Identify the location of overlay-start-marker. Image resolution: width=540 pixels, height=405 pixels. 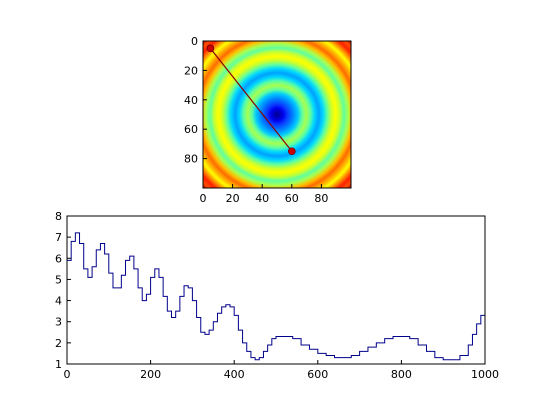
(210, 48).